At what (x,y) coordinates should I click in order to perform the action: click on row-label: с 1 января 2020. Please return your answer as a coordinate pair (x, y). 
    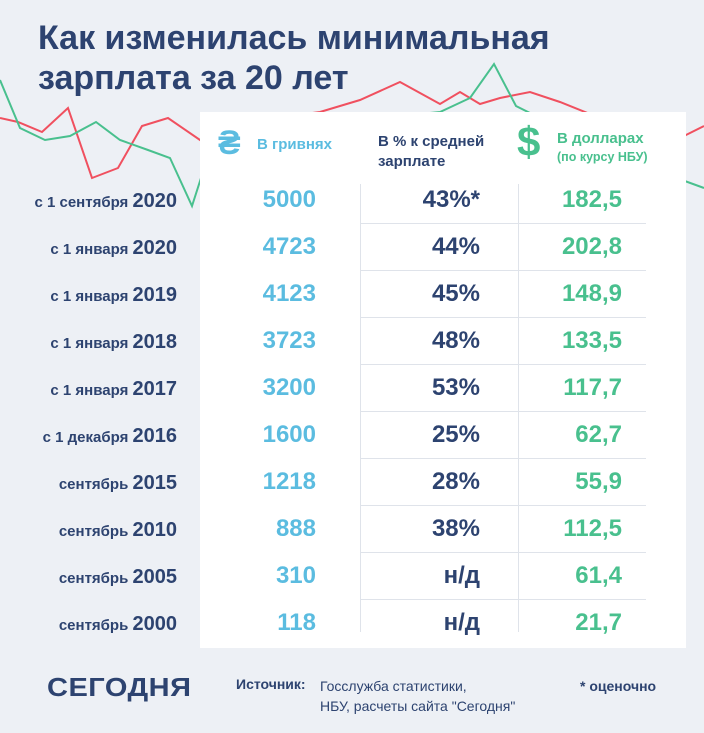
    Looking at the image, I should click on (88, 248).